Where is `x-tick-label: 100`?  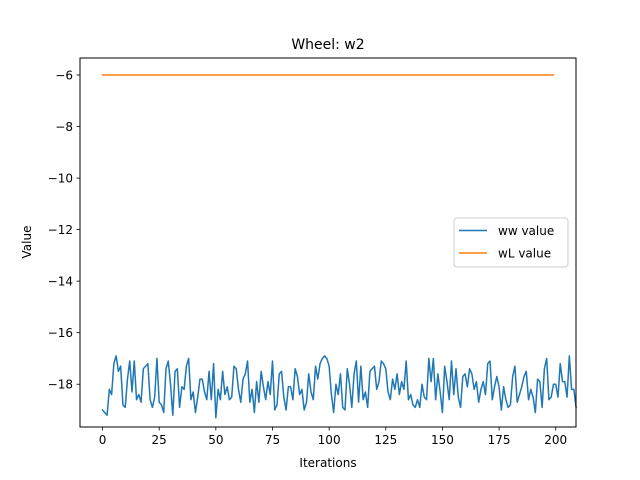
x-tick-label: 100 is located at coordinates (329, 440).